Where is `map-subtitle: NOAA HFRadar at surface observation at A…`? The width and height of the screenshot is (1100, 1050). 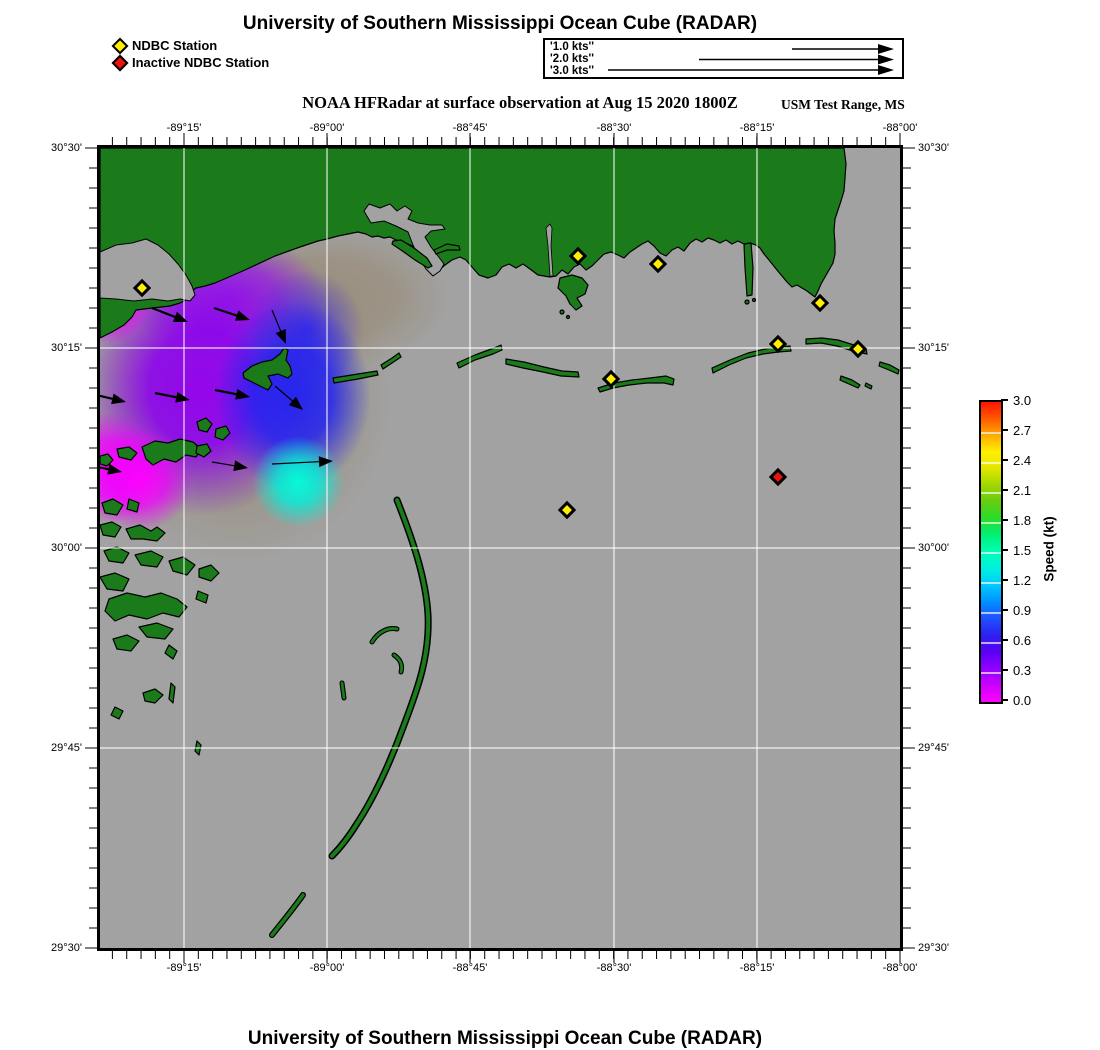 map-subtitle: NOAA HFRadar at surface observation at A… is located at coordinates (520, 102).